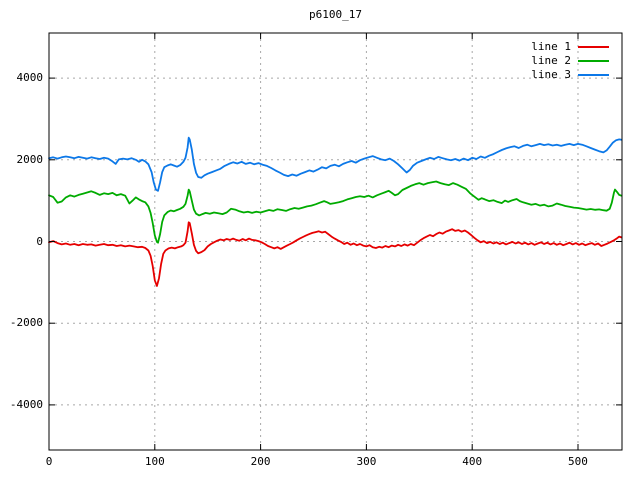  What do you see at coordinates (472, 461) in the screenshot?
I see `x-tick-label-400: 400` at bounding box center [472, 461].